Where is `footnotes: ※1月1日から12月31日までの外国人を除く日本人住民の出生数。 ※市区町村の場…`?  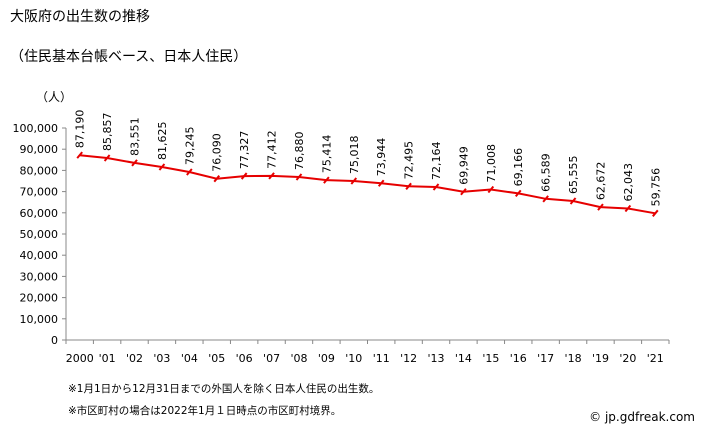 footnotes: ※1月1日から12月31日までの外国人を除く日本人住民の出生数。 ※市区町村の場… is located at coordinates (223, 400).